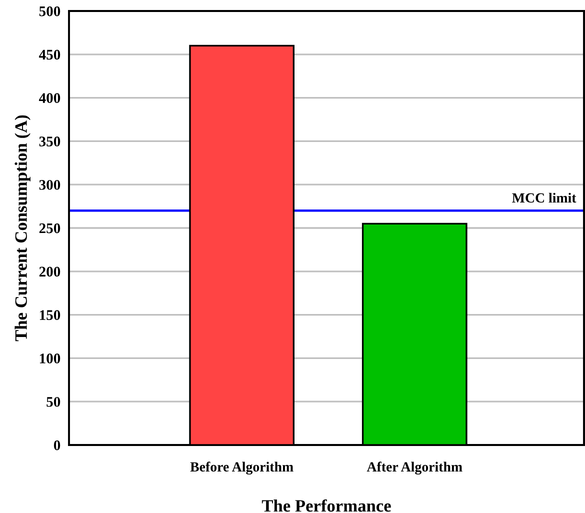 Image resolution: width=585 pixels, height=513 pixels. What do you see at coordinates (544, 197) in the screenshot?
I see `ref-line-label: MCC limit` at bounding box center [544, 197].